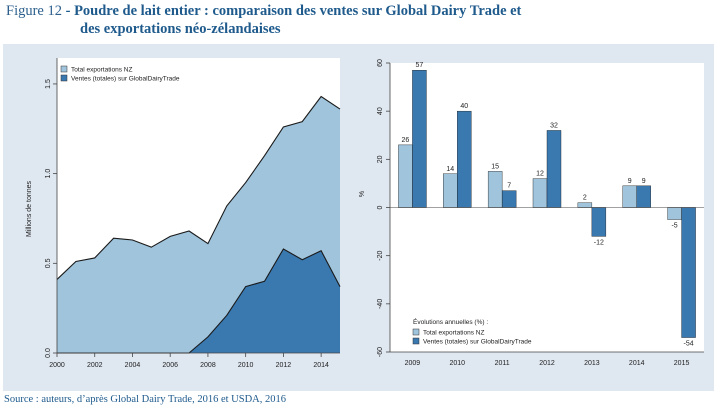 Image resolution: width=720 pixels, height=413 pixels. Describe the element at coordinates (380, 159) in the screenshot. I see `bar-y-tick-label: 20` at that location.